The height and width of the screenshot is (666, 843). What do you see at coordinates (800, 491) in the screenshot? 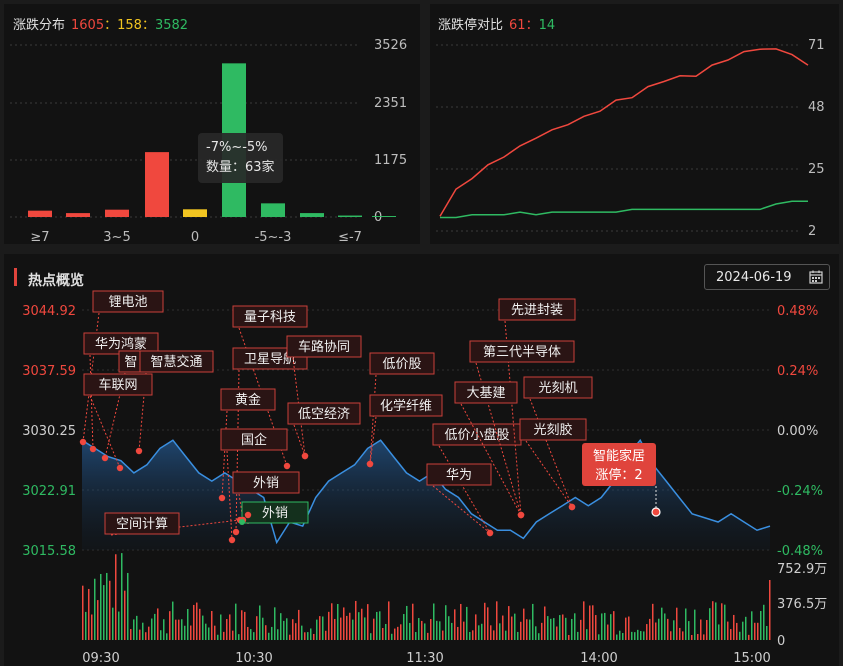
I see `pct-tick-label: -0.24%` at bounding box center [800, 491].